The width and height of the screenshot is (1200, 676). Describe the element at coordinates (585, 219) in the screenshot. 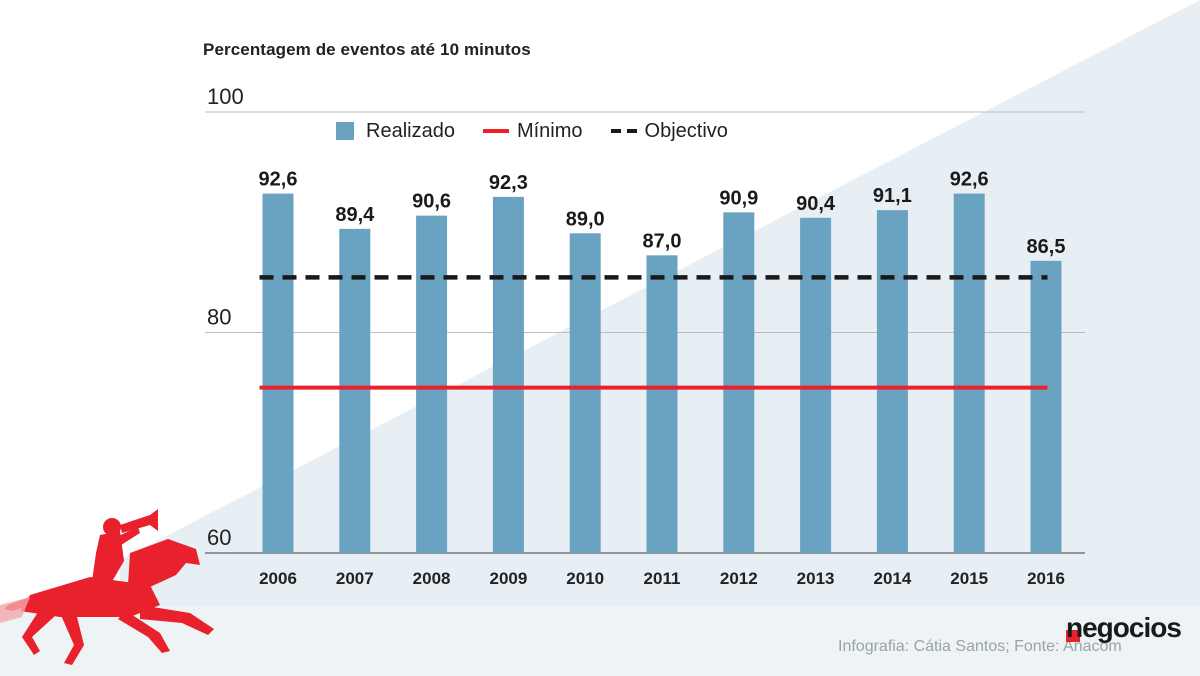

I see `data-label-2010: 89,0` at that location.